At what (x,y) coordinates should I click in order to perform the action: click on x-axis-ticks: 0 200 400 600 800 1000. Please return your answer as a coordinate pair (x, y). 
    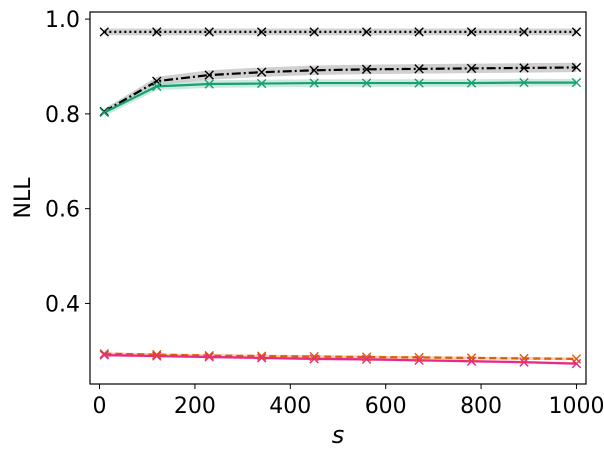
    Looking at the image, I should click on (348, 401).